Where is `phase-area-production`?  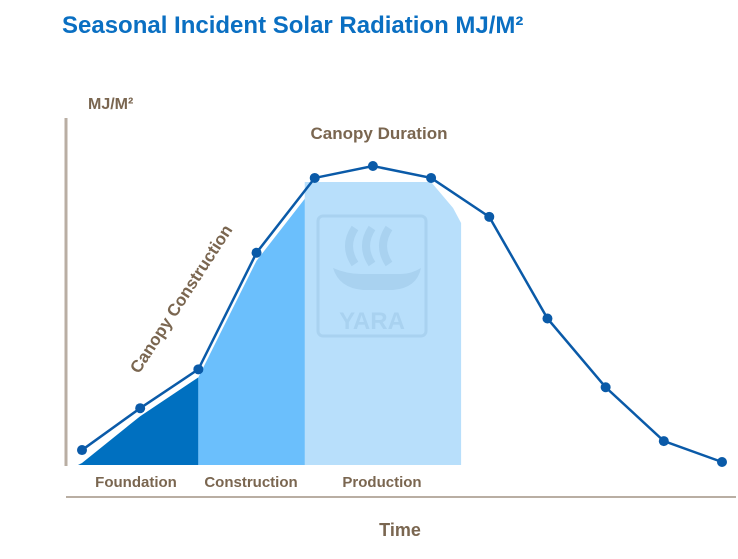
phase-area-production is located at coordinates (383, 323).